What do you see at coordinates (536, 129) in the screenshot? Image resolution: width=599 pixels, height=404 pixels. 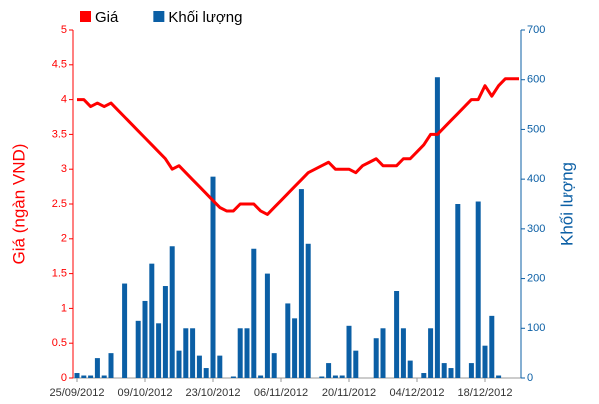 I see `y2-tick-label: 500` at bounding box center [536, 129].